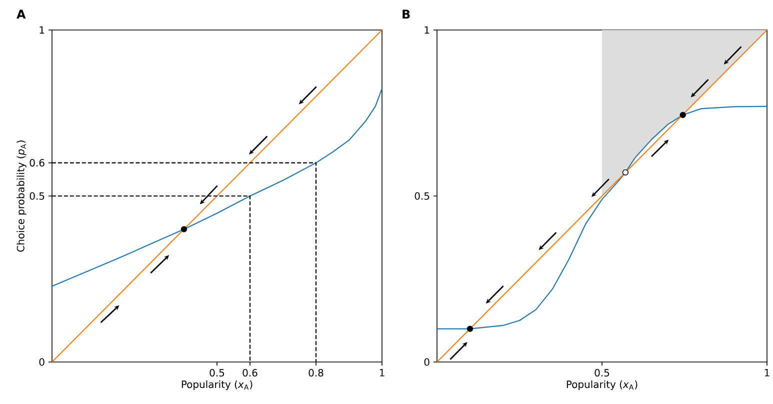  I want to click on chart-title: A, so click(21, 14).